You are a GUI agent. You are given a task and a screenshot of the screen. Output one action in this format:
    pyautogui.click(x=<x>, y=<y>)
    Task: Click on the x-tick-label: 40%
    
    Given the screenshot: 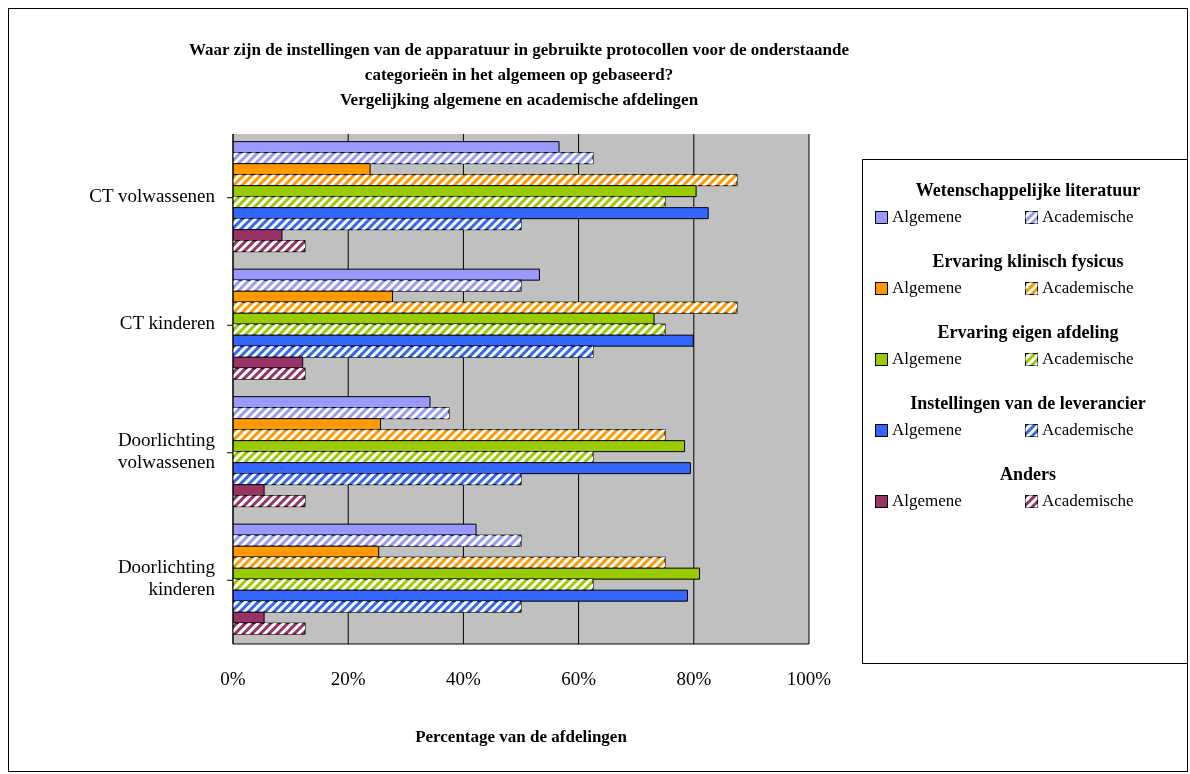 What is the action you would take?
    pyautogui.click(x=463, y=679)
    